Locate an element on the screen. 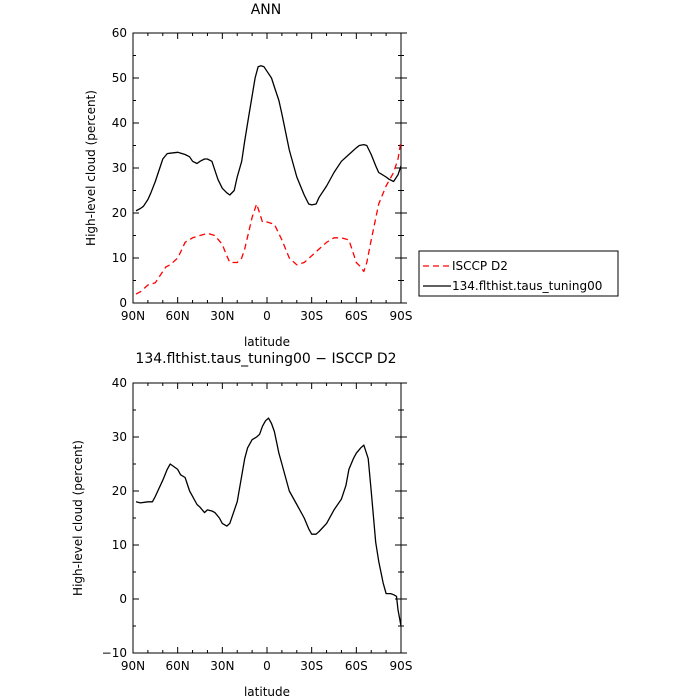 Image resolution: width=700 pixels, height=700 pixels. plot-frame is located at coordinates (267, 518).